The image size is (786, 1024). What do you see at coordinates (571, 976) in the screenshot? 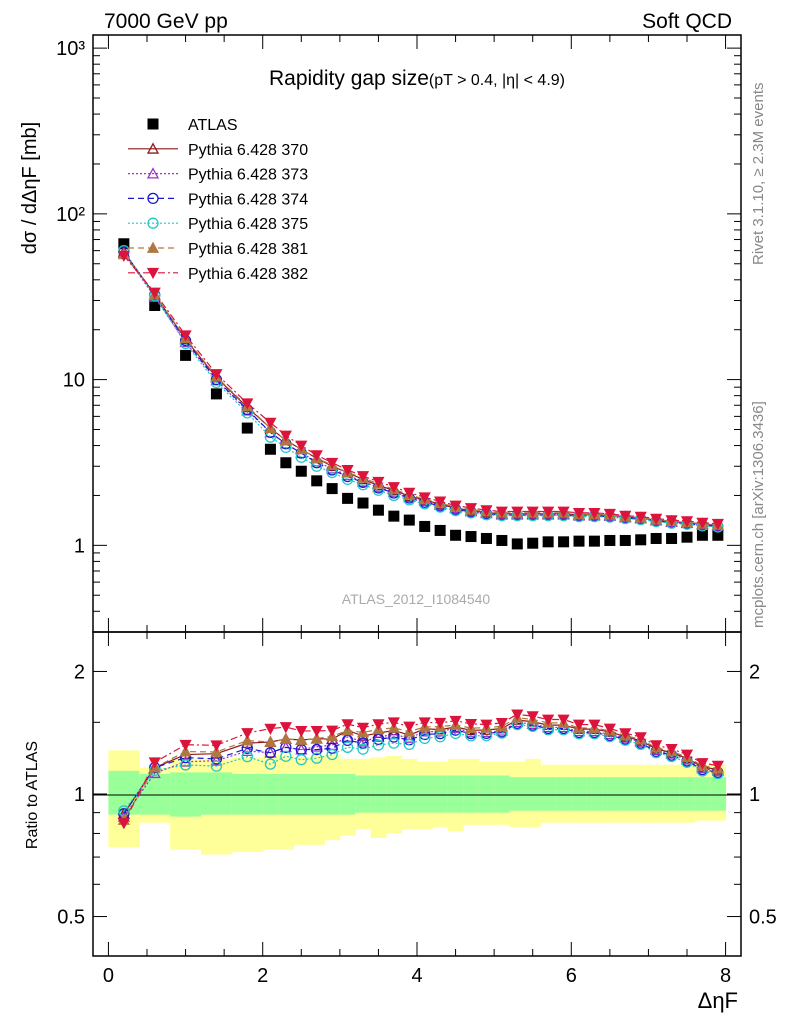
I see `xtick-label: 6` at bounding box center [571, 976].